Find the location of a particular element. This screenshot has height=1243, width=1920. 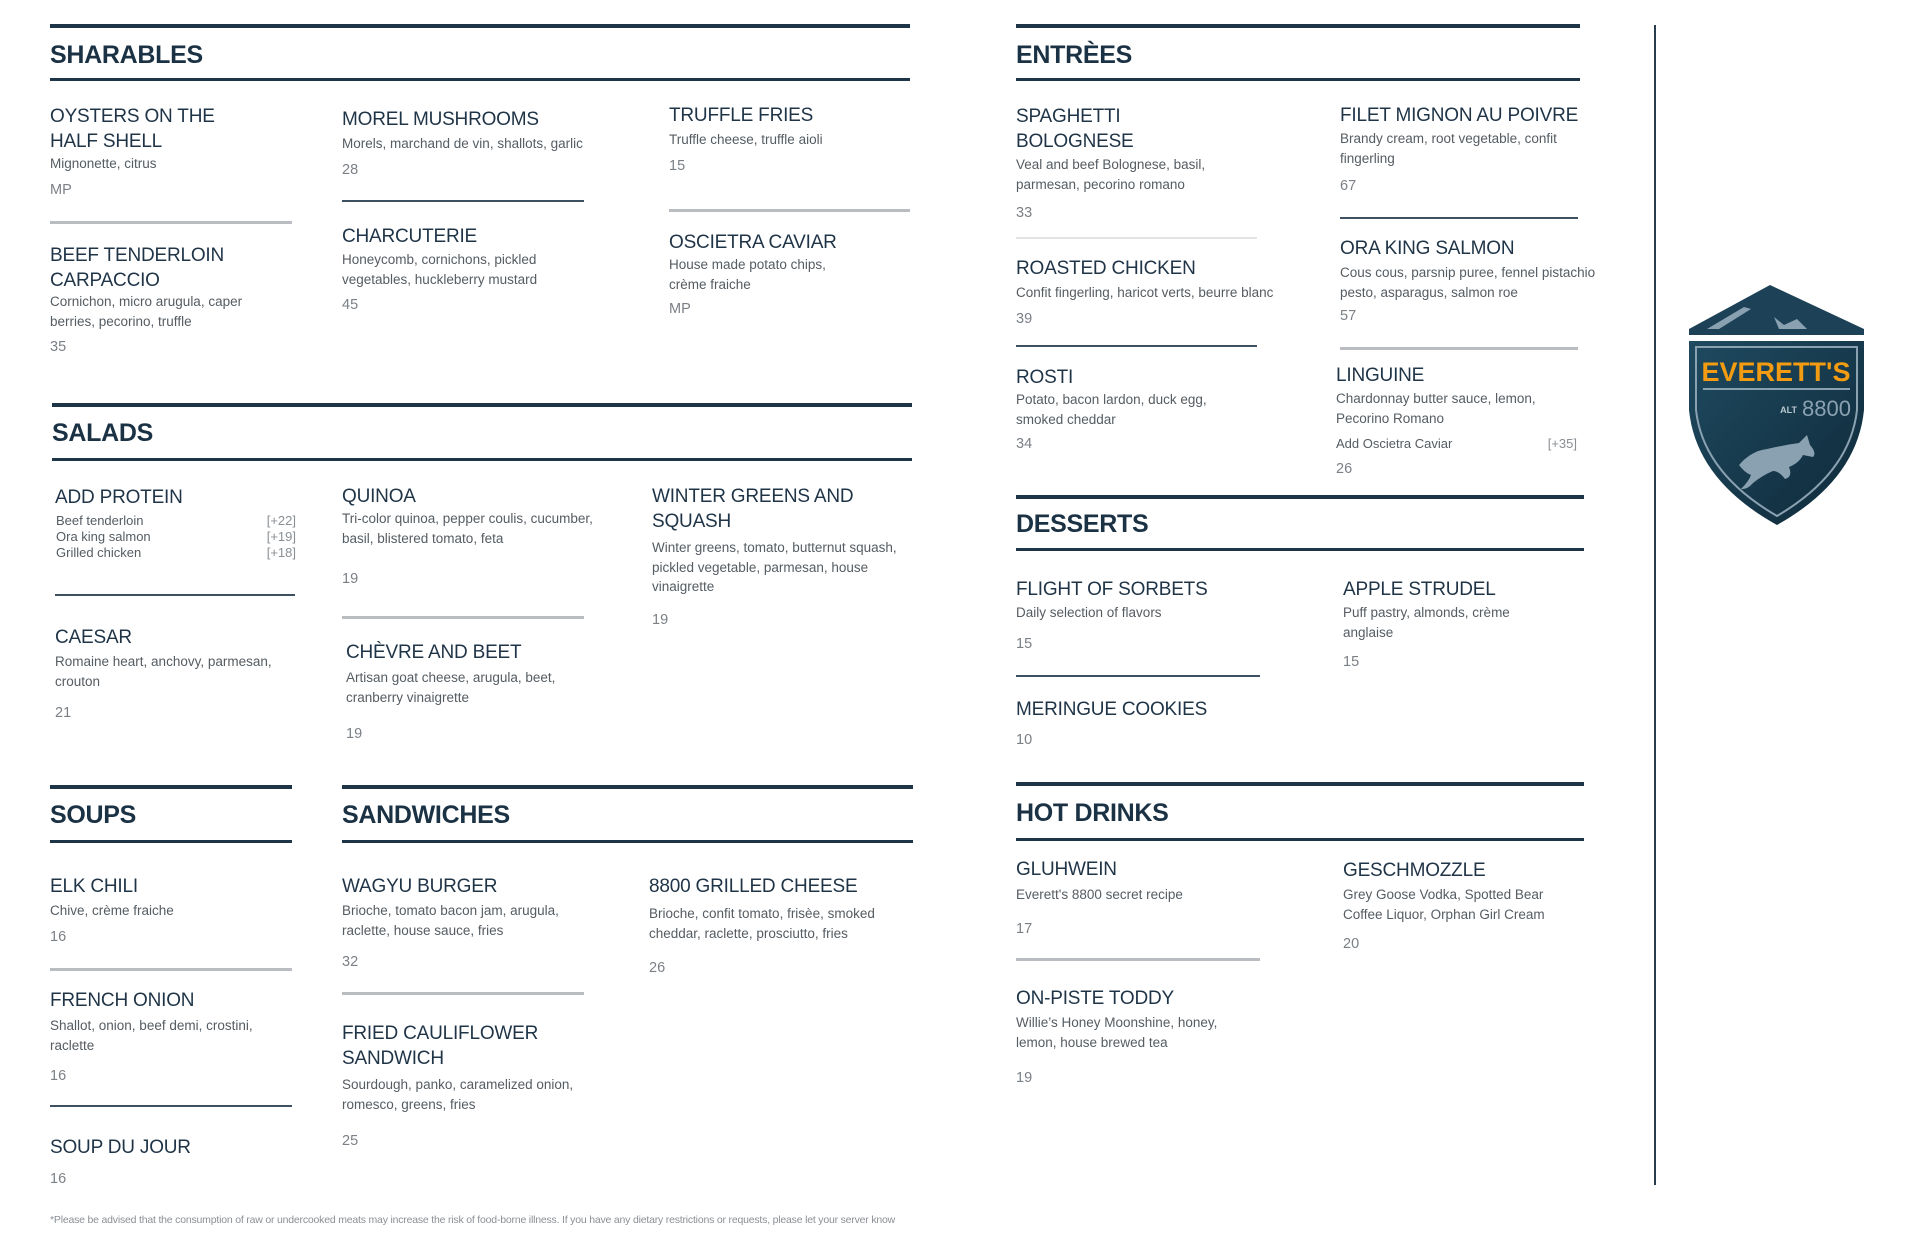

add-protein-title: ADD PROTEIN is located at coordinates (119, 497).